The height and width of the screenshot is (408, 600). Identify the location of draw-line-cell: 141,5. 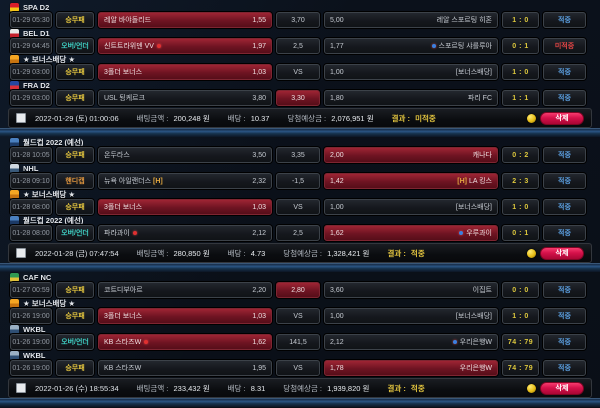
(298, 342).